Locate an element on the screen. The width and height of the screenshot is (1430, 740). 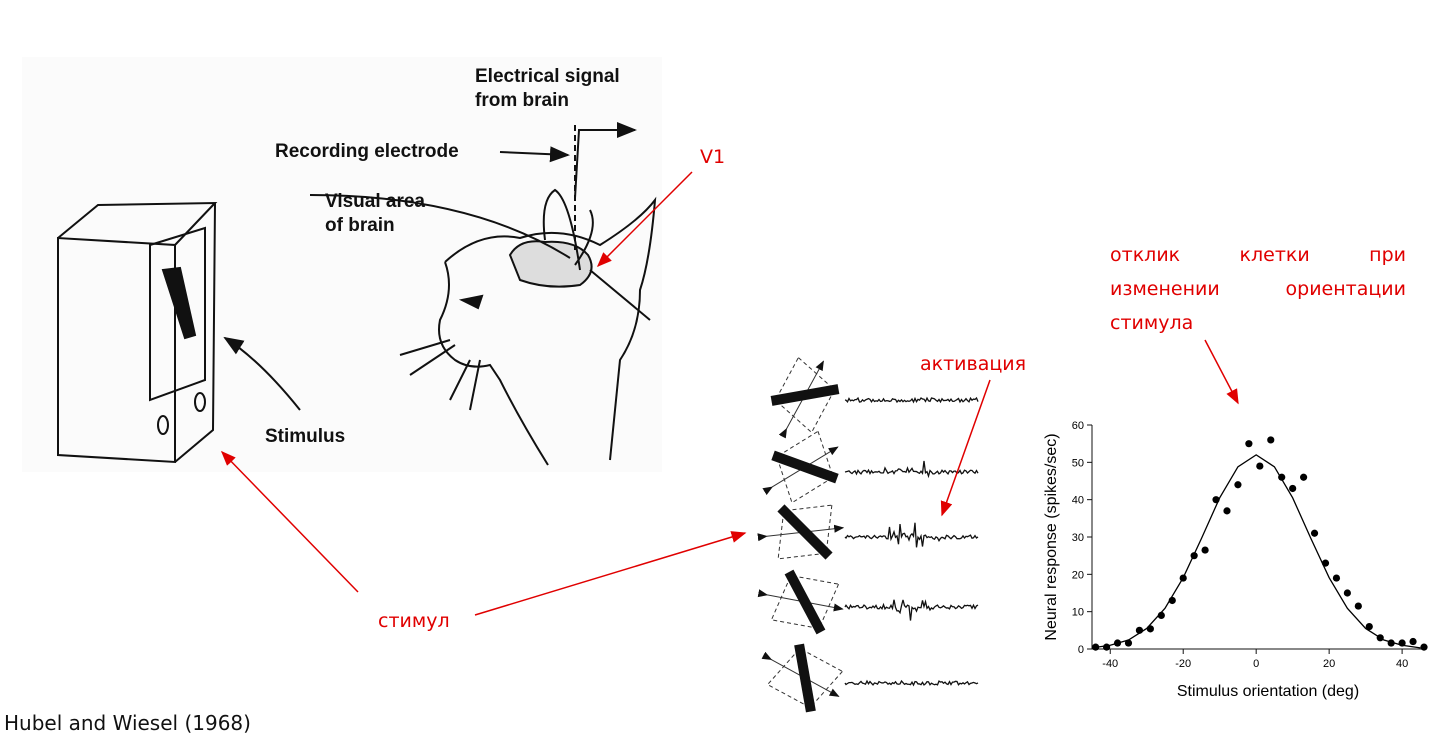
y-tick-label: 0 is located at coordinates (1081, 650).